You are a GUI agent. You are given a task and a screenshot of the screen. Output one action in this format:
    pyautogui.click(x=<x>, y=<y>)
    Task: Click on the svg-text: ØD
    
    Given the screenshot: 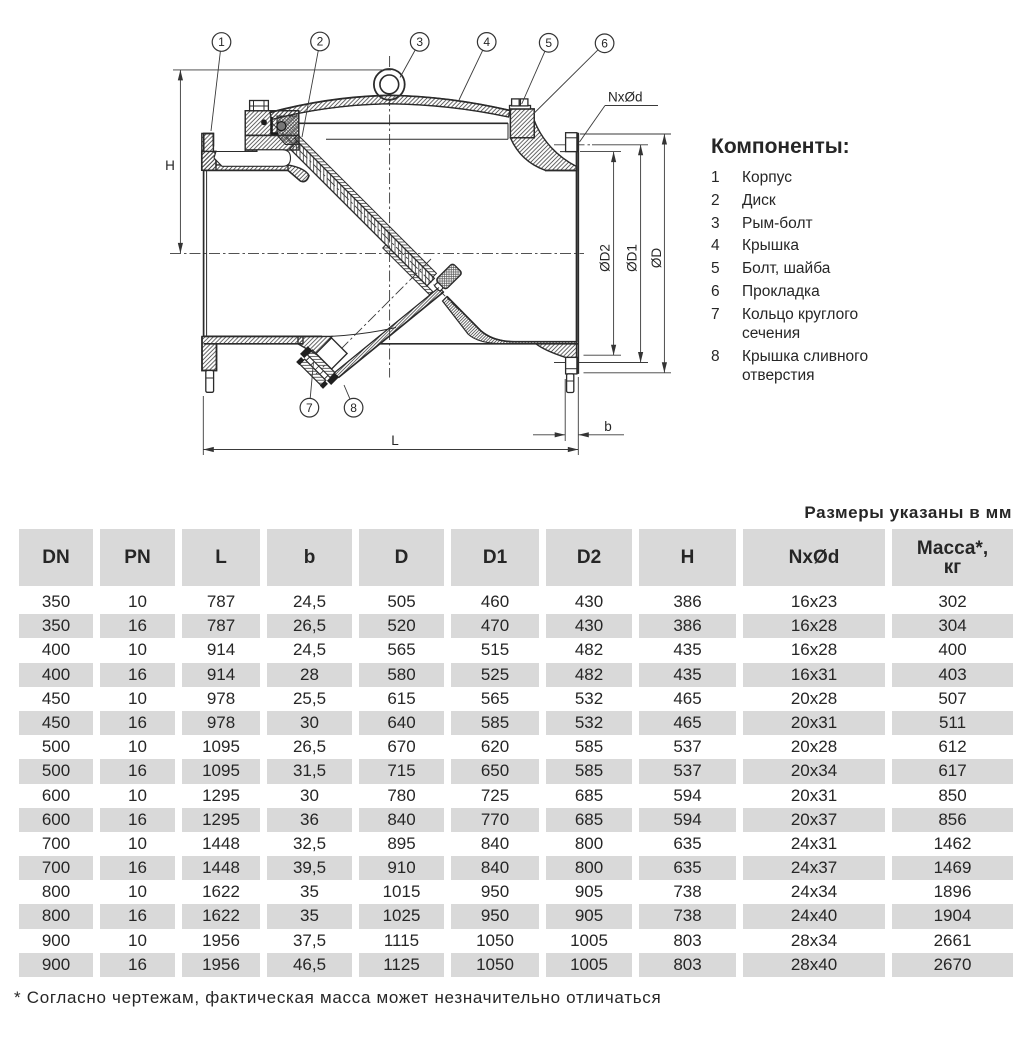 What is the action you would take?
    pyautogui.click(x=656, y=258)
    